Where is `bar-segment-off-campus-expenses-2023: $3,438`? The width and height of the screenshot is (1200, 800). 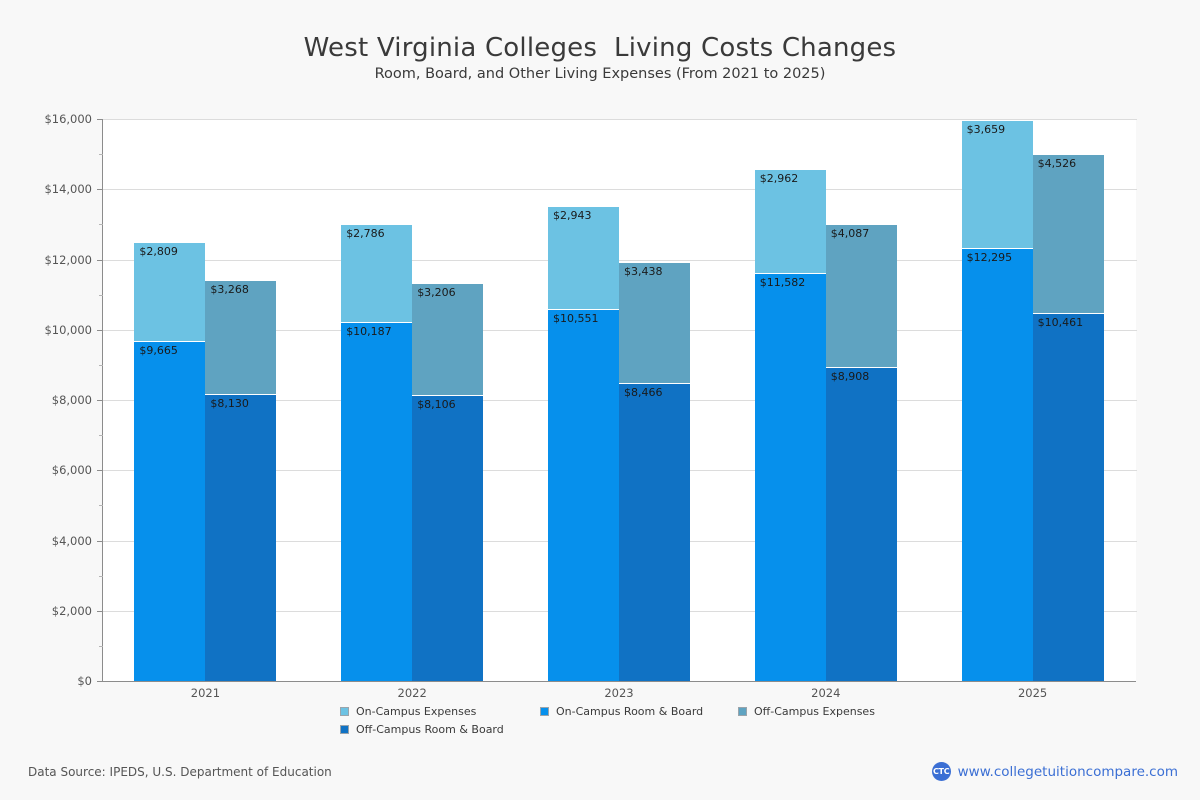 bar-segment-off-campus-expenses-2023: $3,438 is located at coordinates (654, 323).